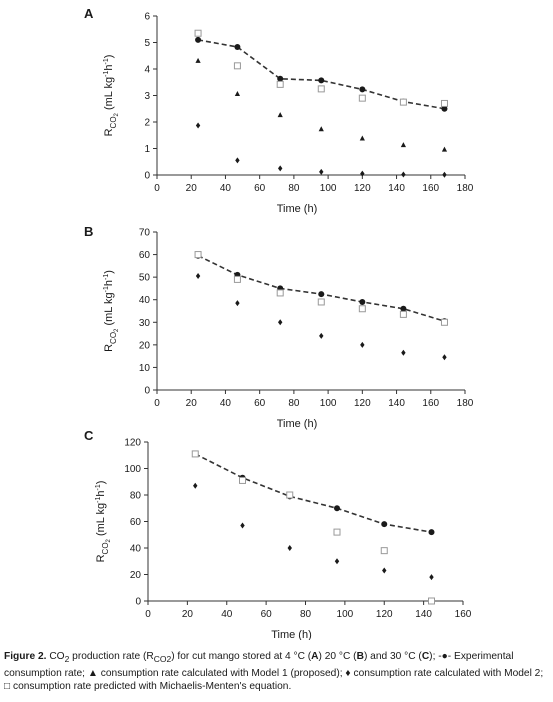 This screenshot has height=702, width=553. Describe the element at coordinates (25, 656) in the screenshot. I see `caption-label: Figure 2.` at that location.